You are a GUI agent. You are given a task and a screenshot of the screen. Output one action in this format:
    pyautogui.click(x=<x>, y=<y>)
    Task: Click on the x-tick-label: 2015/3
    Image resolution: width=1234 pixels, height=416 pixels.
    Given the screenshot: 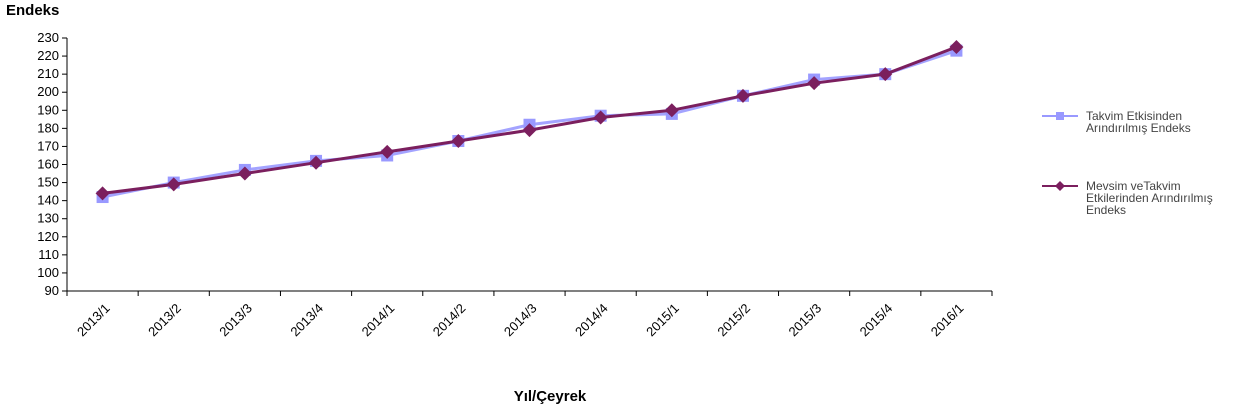 What is the action you would take?
    pyautogui.click(x=805, y=320)
    